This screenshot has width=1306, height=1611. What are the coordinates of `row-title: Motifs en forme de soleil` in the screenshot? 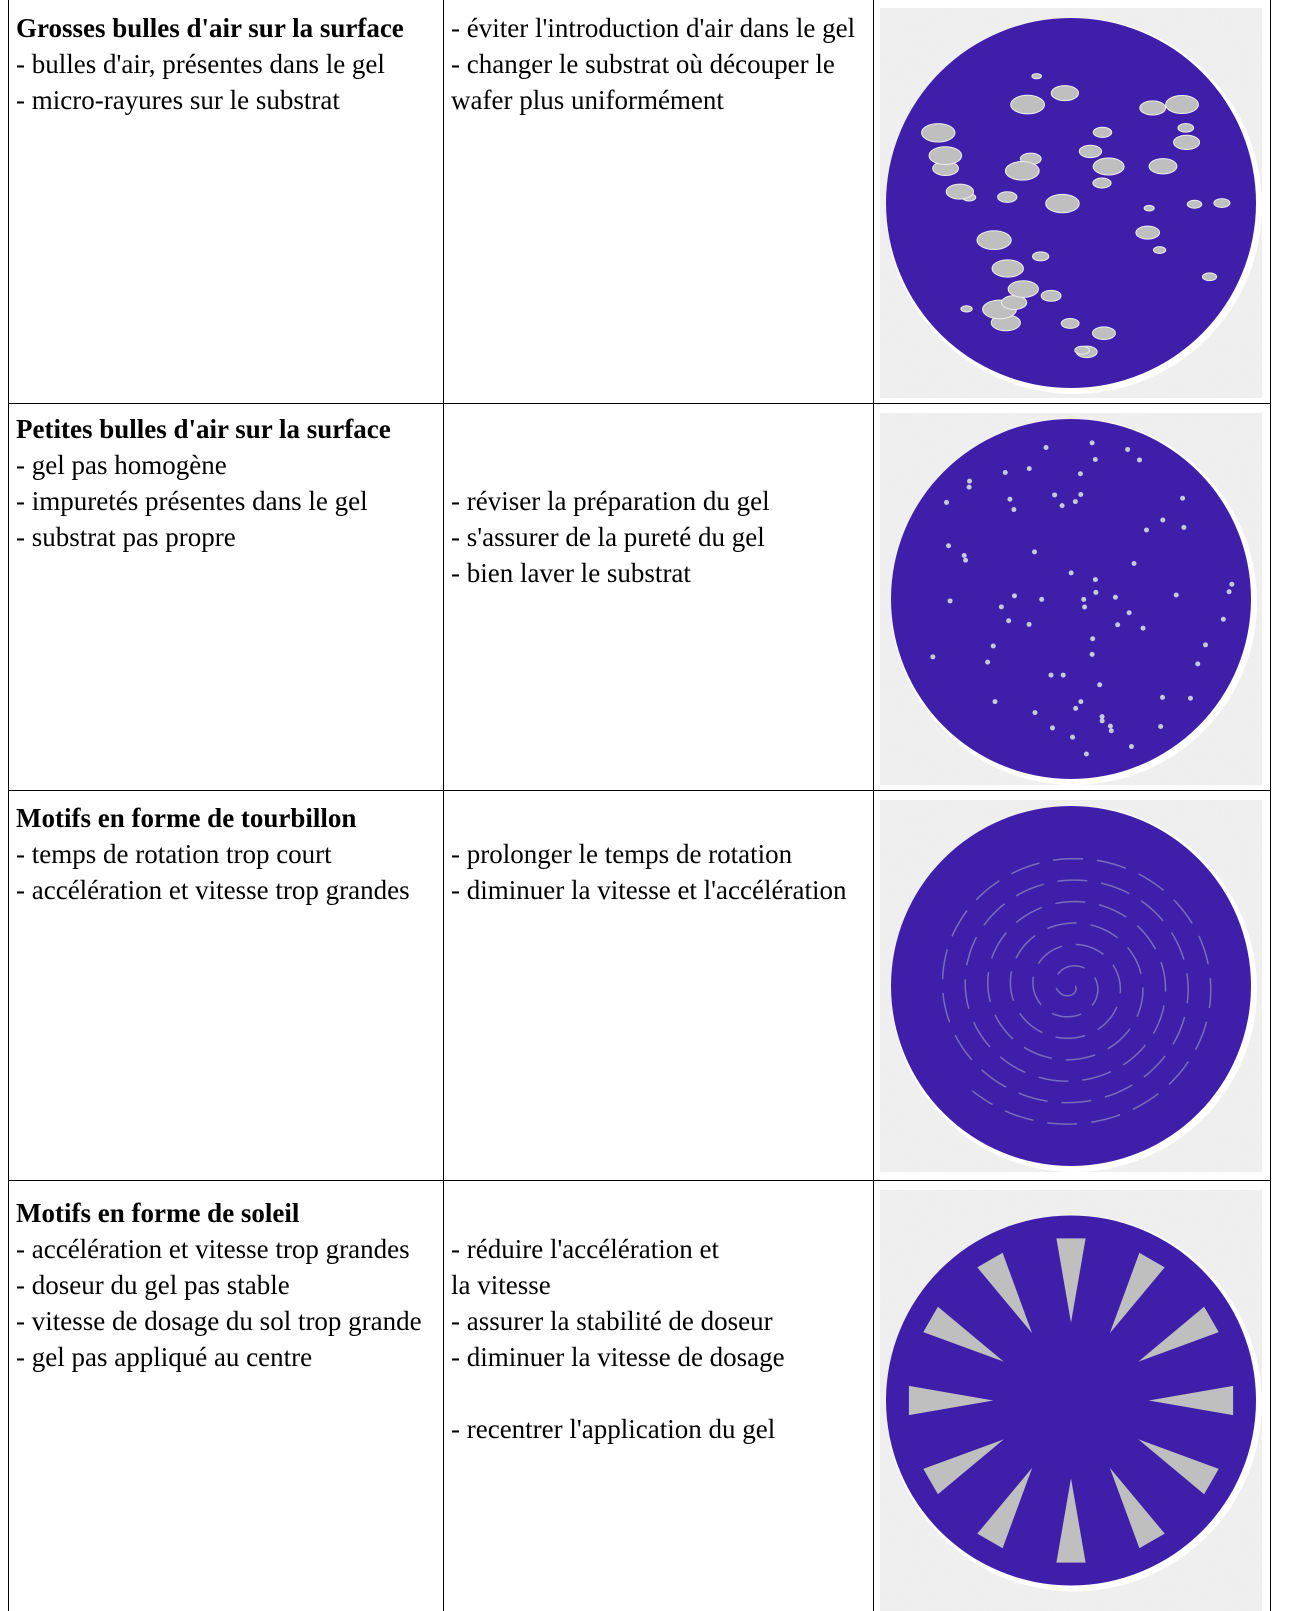 It's located at (158, 1213).